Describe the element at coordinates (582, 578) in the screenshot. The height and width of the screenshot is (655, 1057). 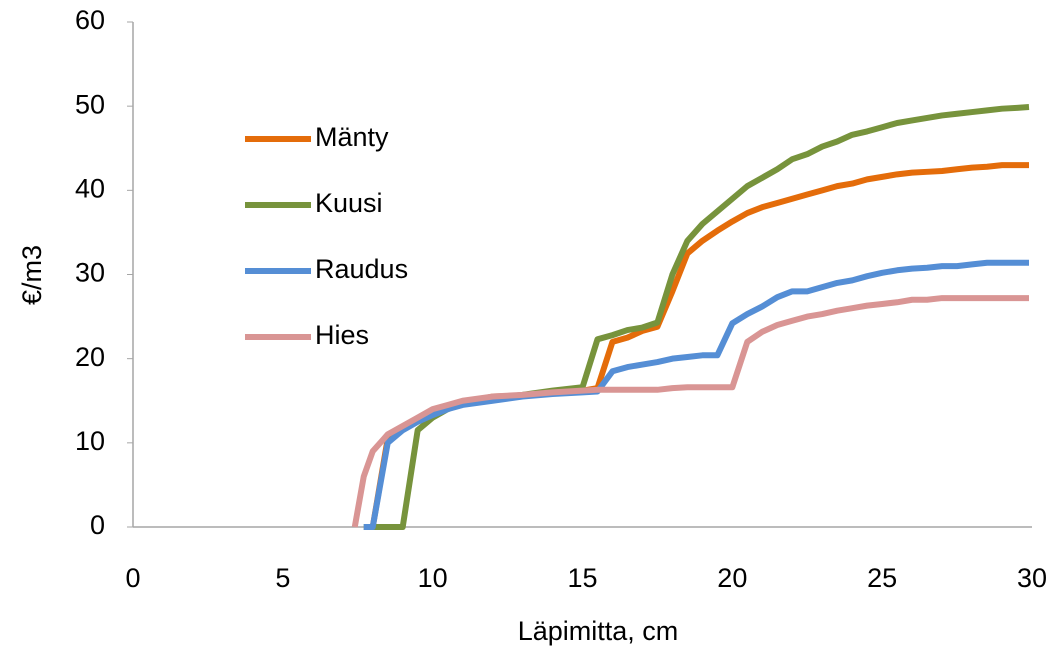
I see `x-tick-label: 15` at that location.